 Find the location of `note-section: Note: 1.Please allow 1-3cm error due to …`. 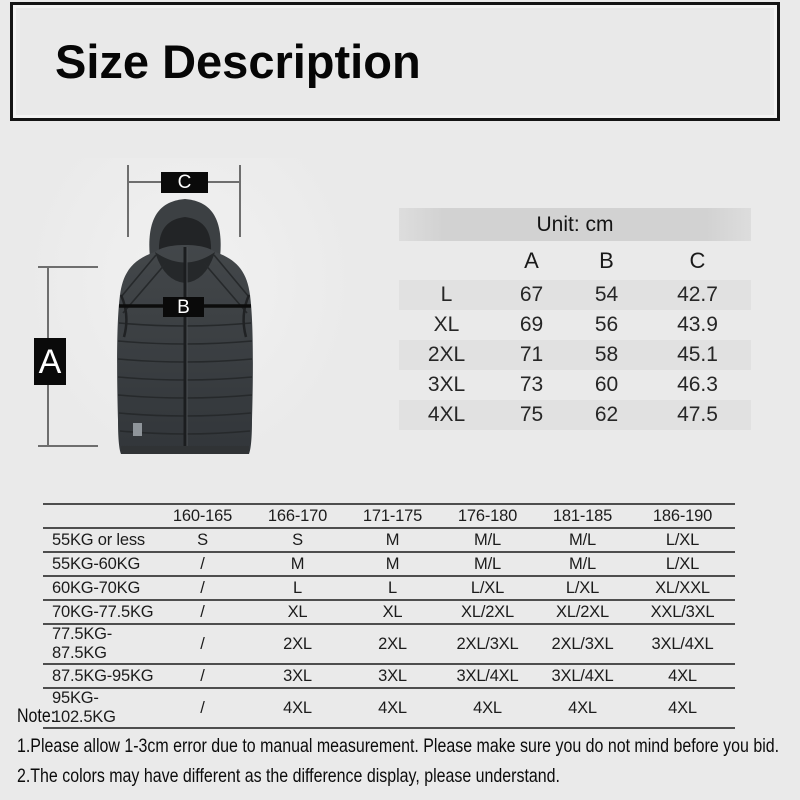

note-section: Note: 1.Please allow 1-3cm error due to … is located at coordinates (408, 751).